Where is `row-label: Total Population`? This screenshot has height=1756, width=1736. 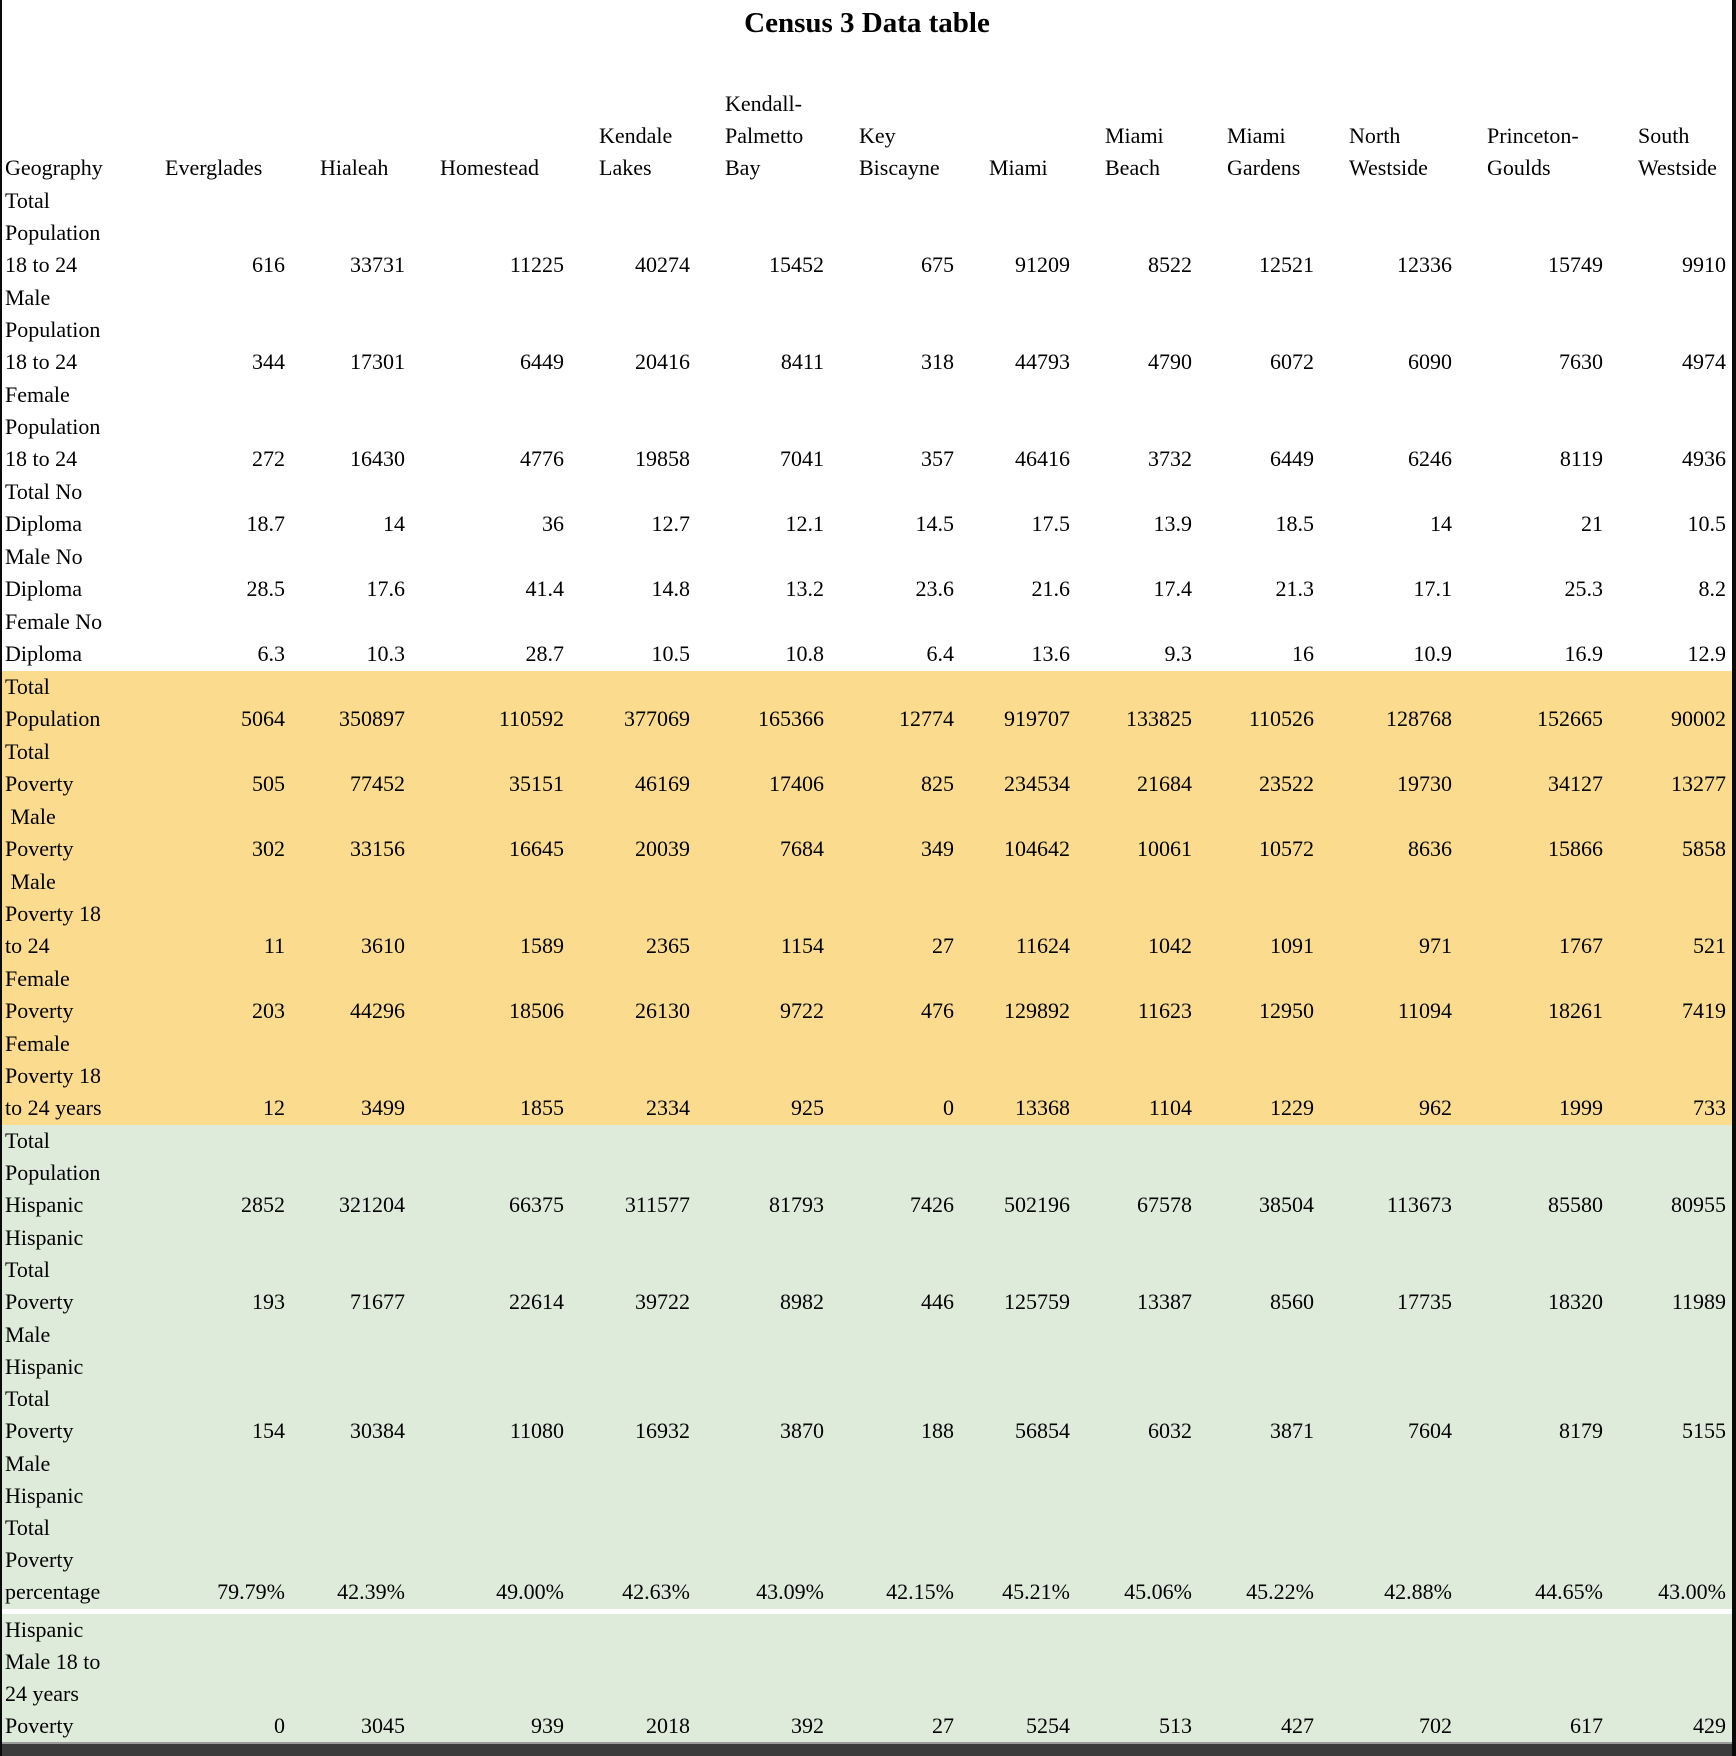
row-label: Total Population is located at coordinates (53, 702).